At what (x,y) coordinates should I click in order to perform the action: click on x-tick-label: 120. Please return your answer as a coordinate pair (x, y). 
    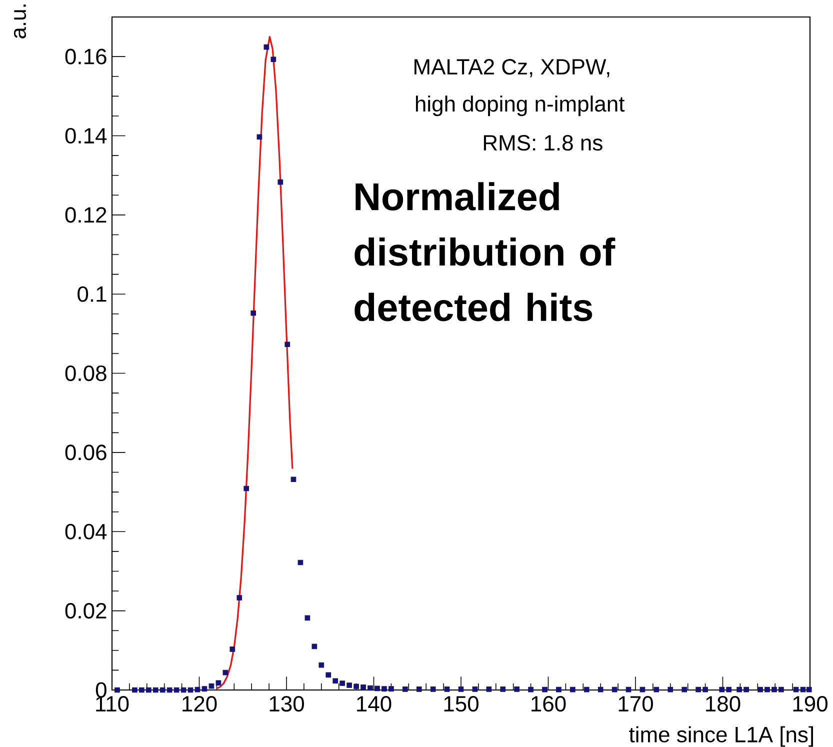
    Looking at the image, I should click on (199, 704).